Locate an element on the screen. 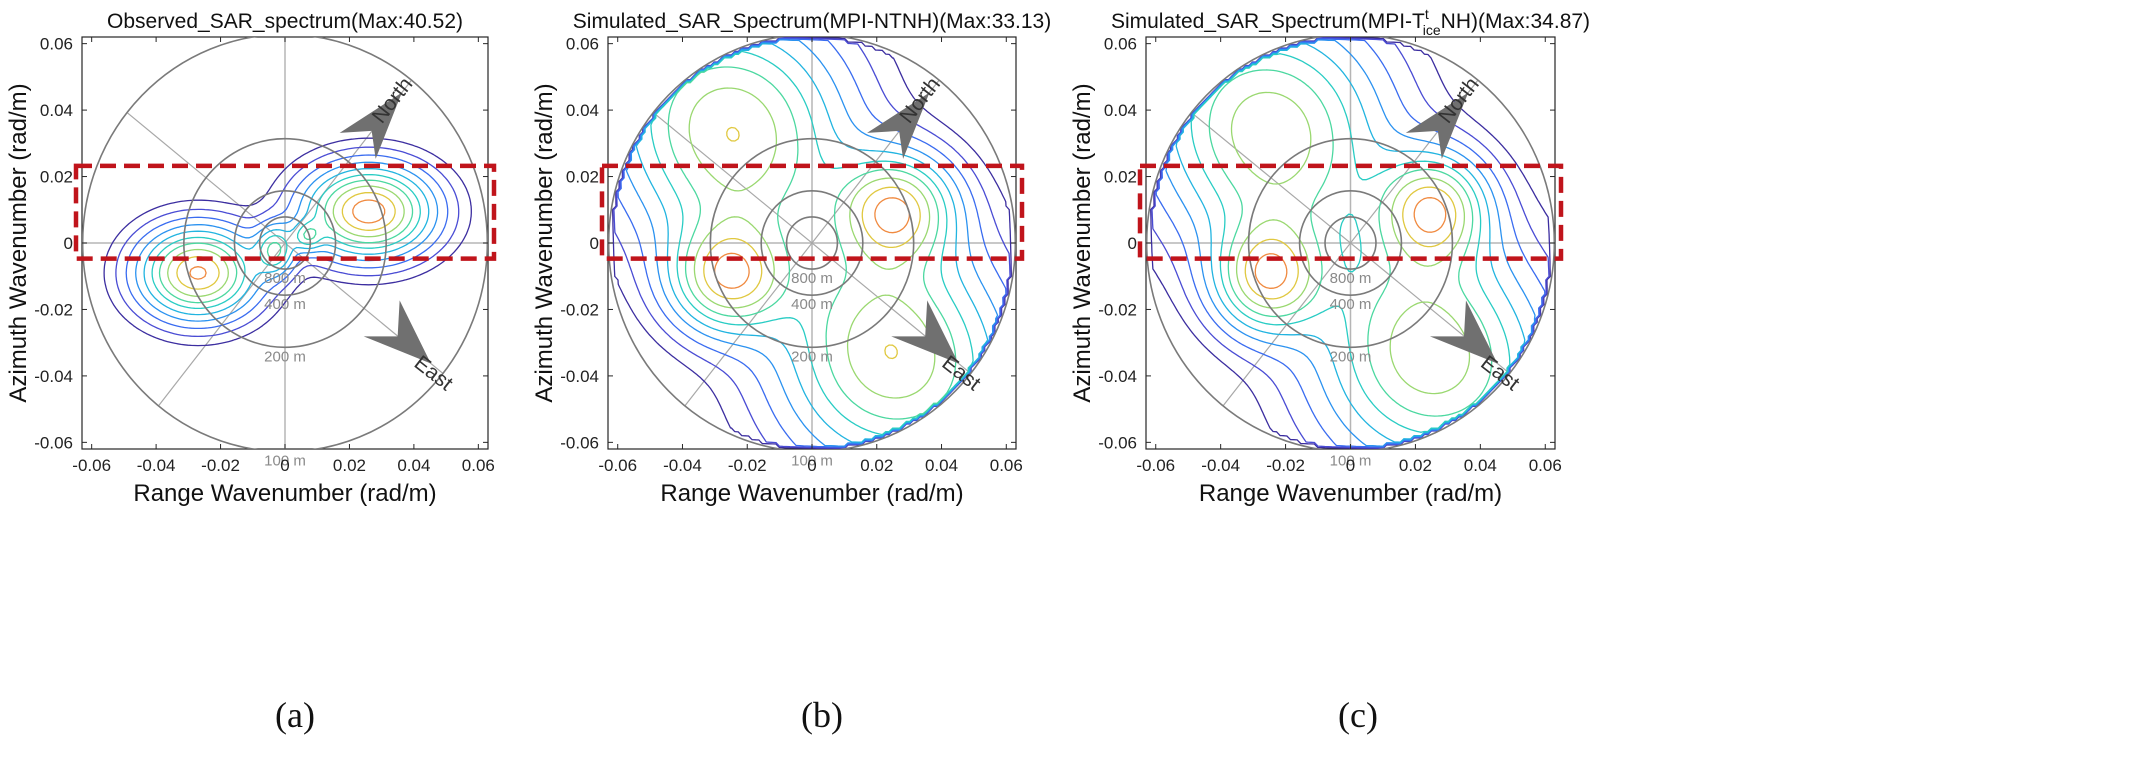 The height and width of the screenshot is (761, 2135). title-superscript: t is located at coordinates (1427, 14).